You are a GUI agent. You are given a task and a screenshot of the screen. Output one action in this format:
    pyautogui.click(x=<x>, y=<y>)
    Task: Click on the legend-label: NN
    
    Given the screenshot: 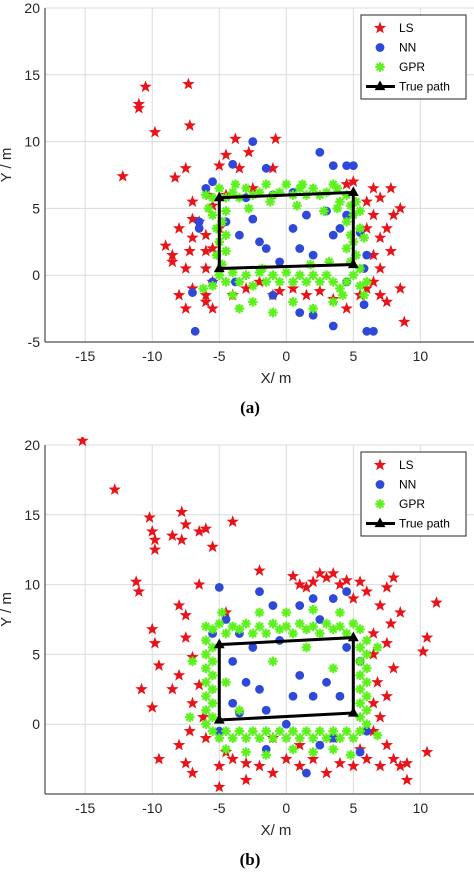 What is the action you would take?
    pyautogui.click(x=407, y=485)
    